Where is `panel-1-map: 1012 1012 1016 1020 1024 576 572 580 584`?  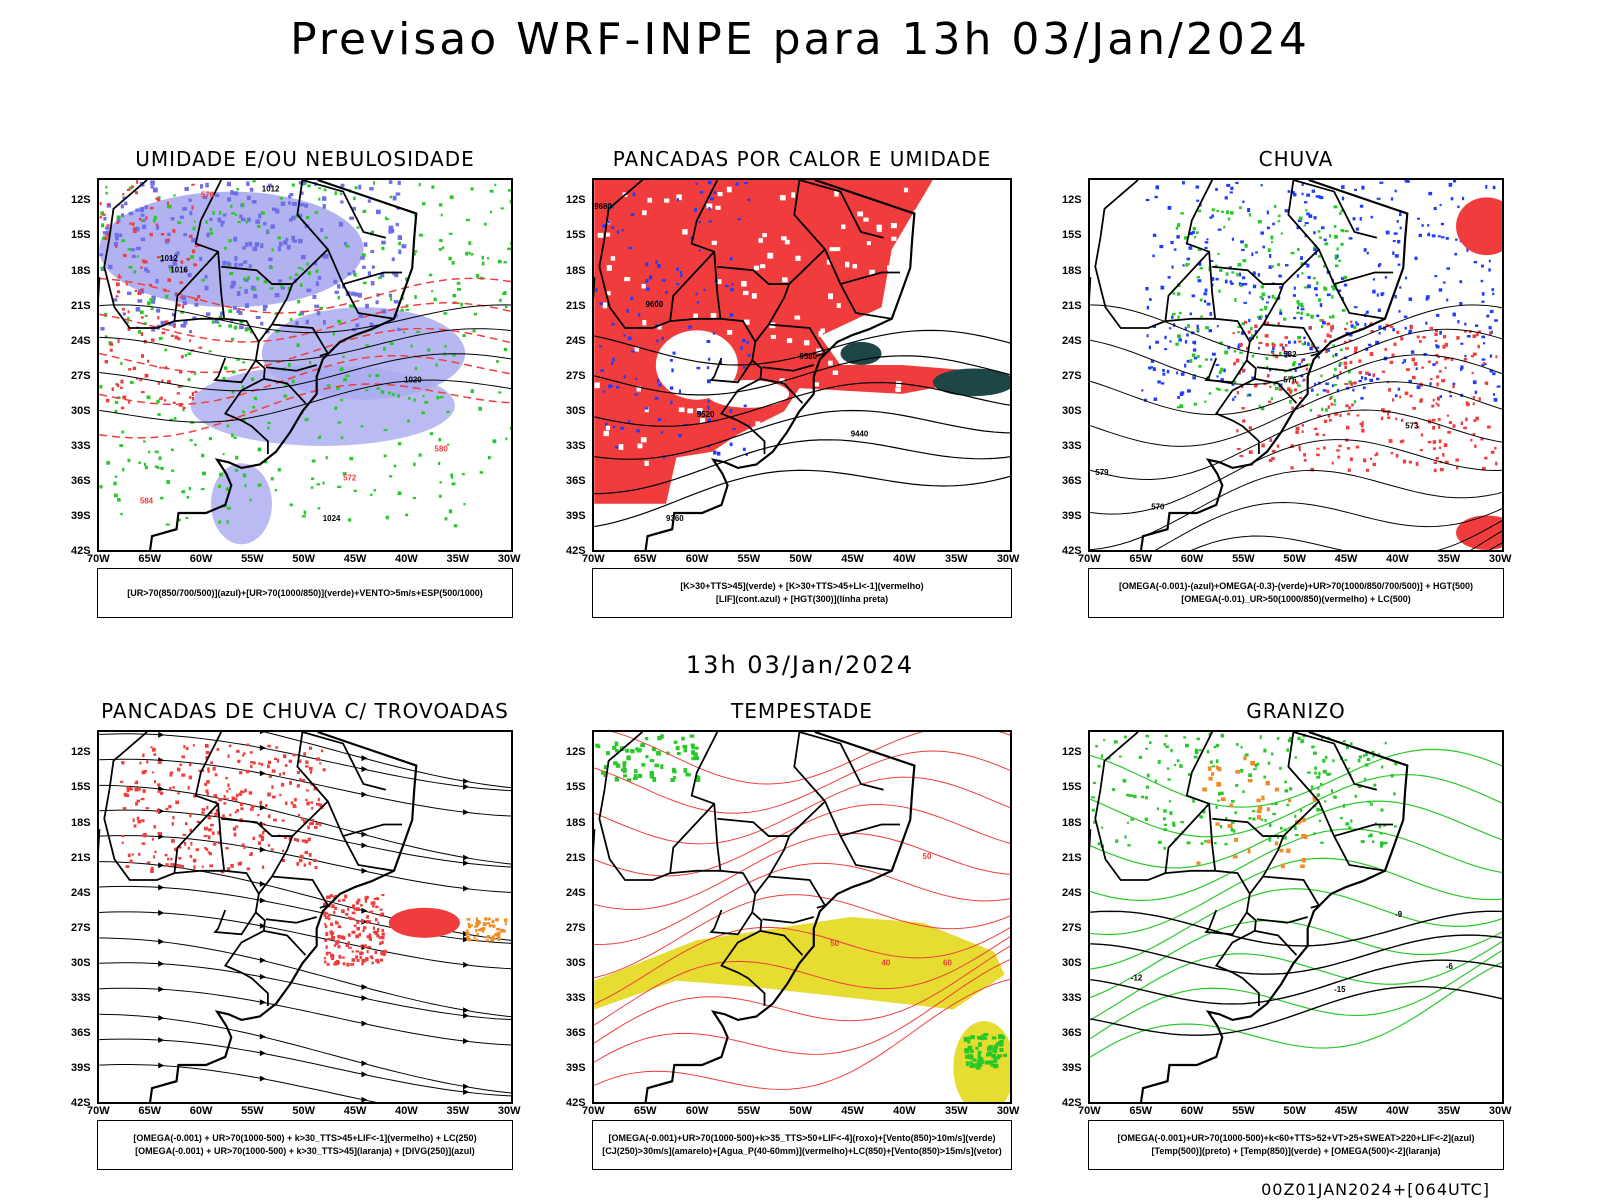 panel-1-map: 1012 1012 1016 1020 1024 576 572 580 584 is located at coordinates (305, 365).